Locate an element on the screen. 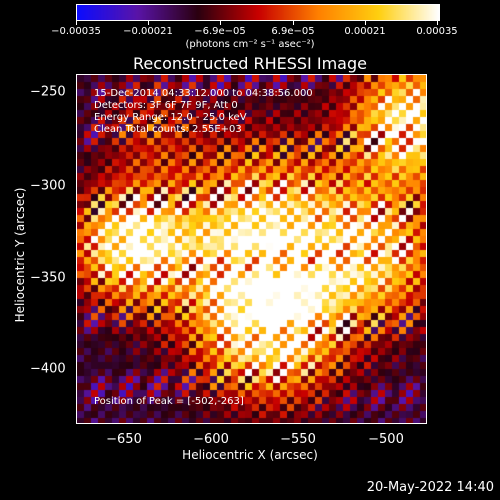 The height and width of the screenshot is (500, 500). info-clean-counts: Clean Total counts: 2.55E+03 is located at coordinates (168, 129).